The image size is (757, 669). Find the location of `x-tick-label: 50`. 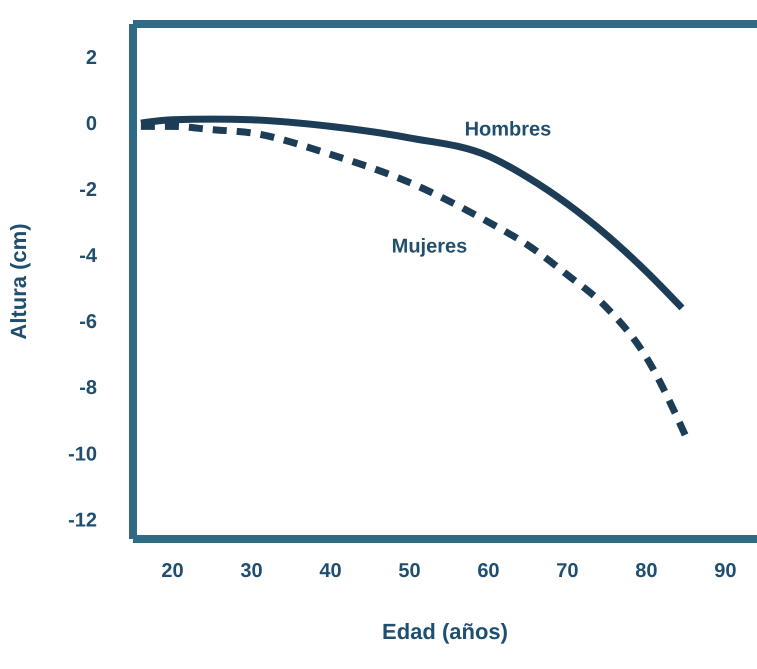

x-tick-label: 50 is located at coordinates (409, 571).